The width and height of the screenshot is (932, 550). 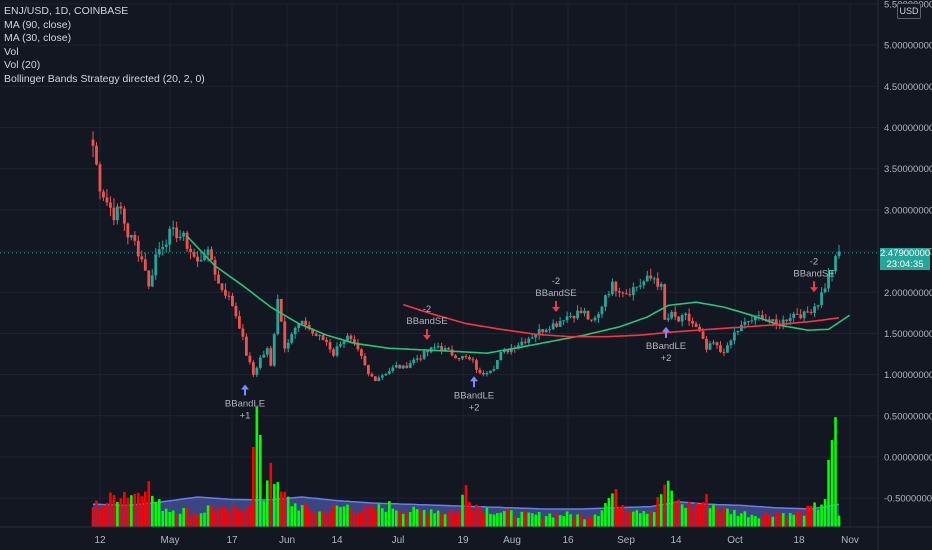 What do you see at coordinates (38, 38) in the screenshot?
I see `legend-ma30: MA (30, close)` at bounding box center [38, 38].